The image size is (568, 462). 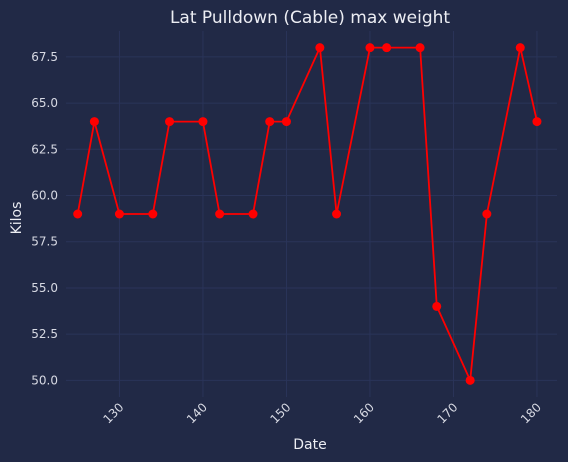 What do you see at coordinates (44, 242) in the screenshot?
I see `y-tick-label: 57.5` at bounding box center [44, 242].